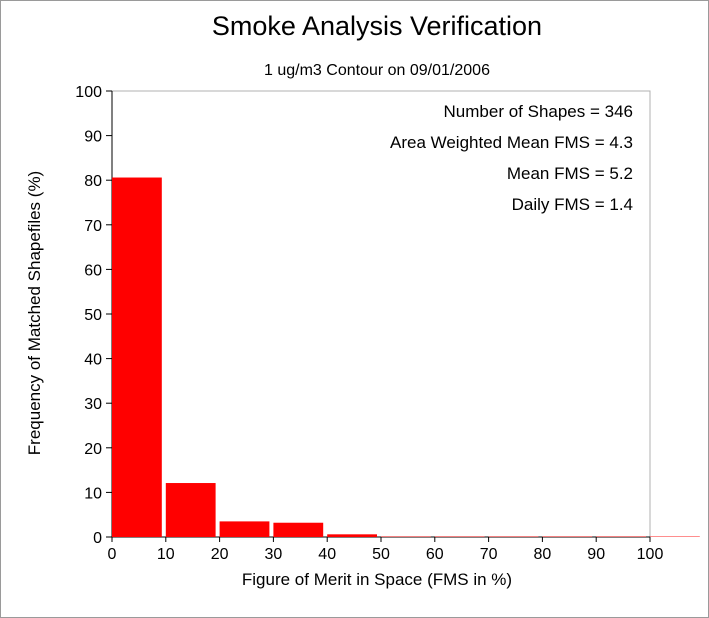  Describe the element at coordinates (88, 92) in the screenshot. I see `y-tick-label: 100` at that location.